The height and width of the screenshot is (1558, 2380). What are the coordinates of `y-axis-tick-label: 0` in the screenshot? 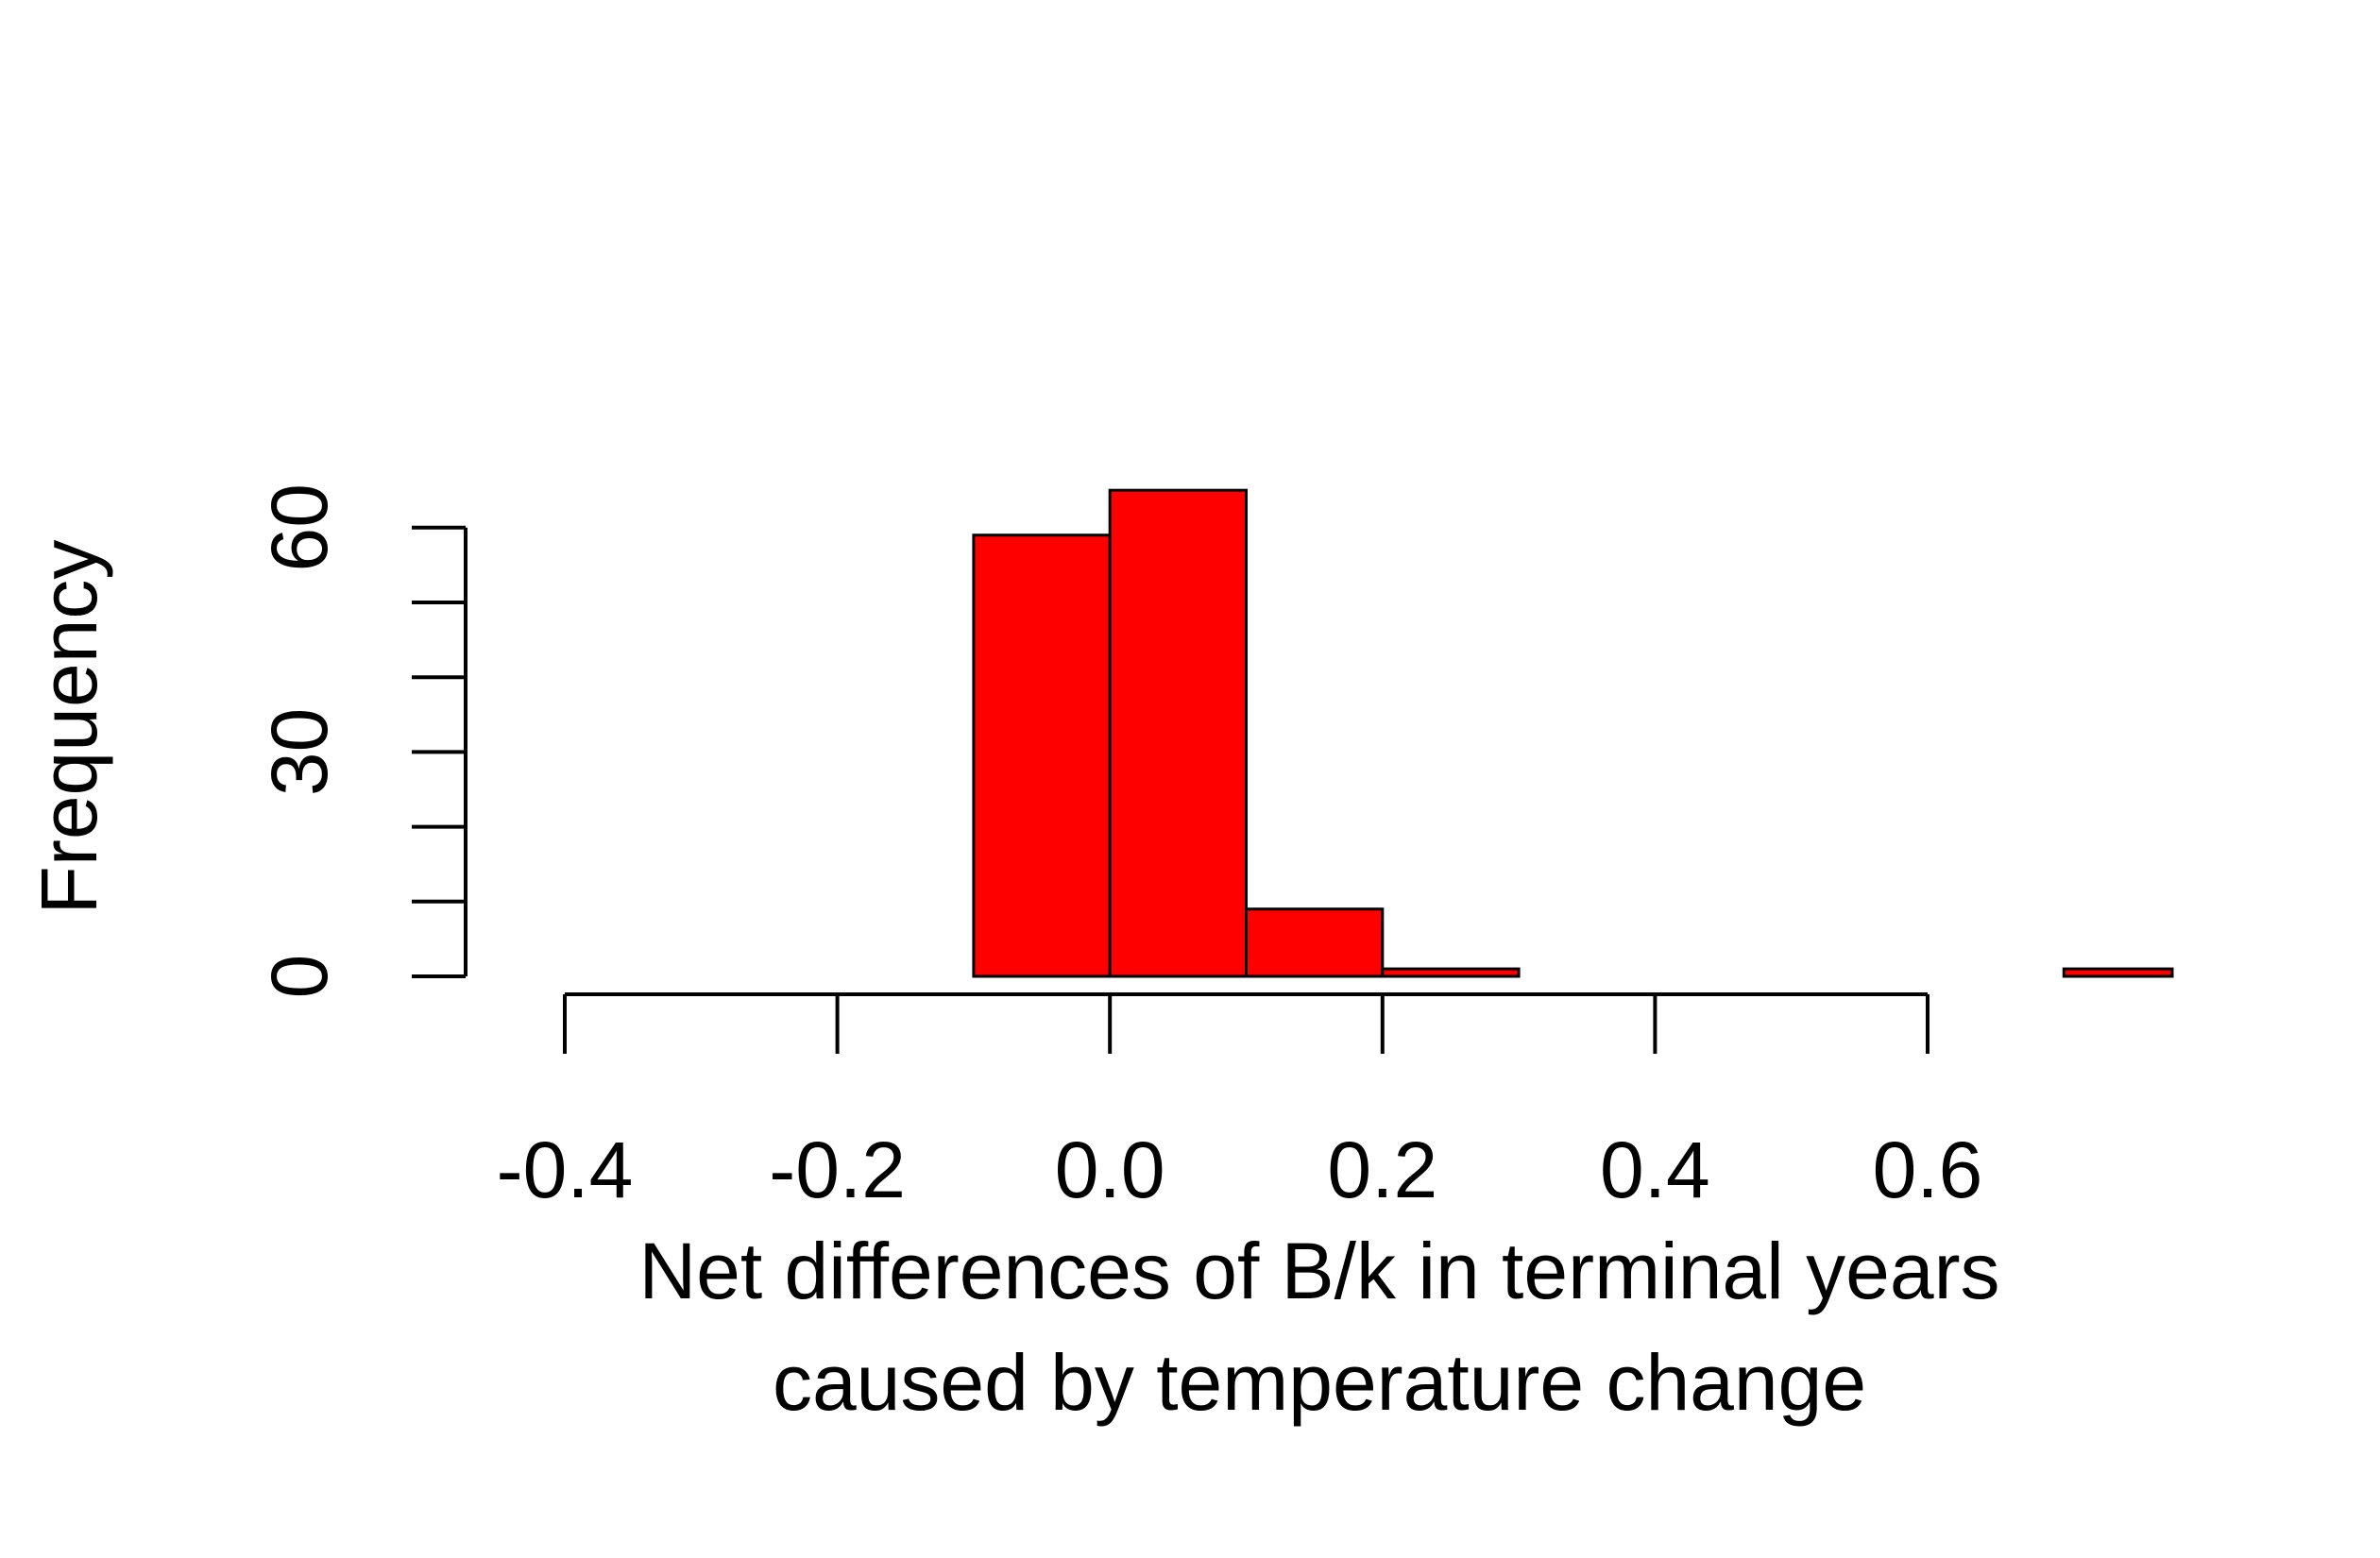 It's located at (299, 977).